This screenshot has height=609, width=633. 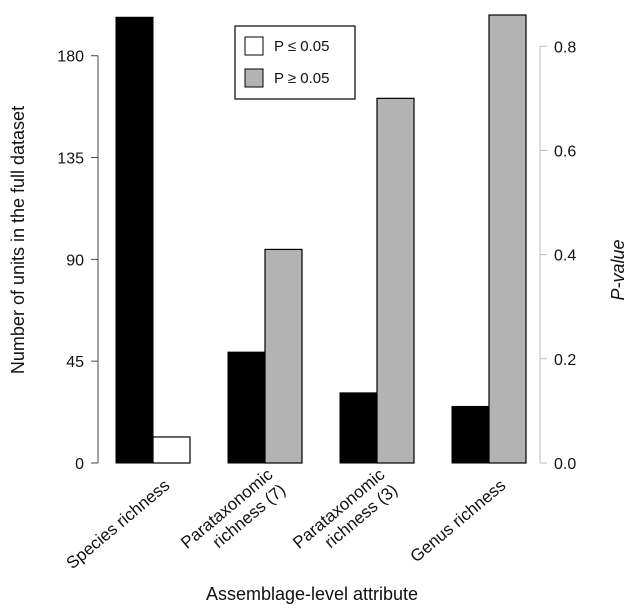 What do you see at coordinates (70, 57) in the screenshot?
I see `left-tick-label: 180` at bounding box center [70, 57].